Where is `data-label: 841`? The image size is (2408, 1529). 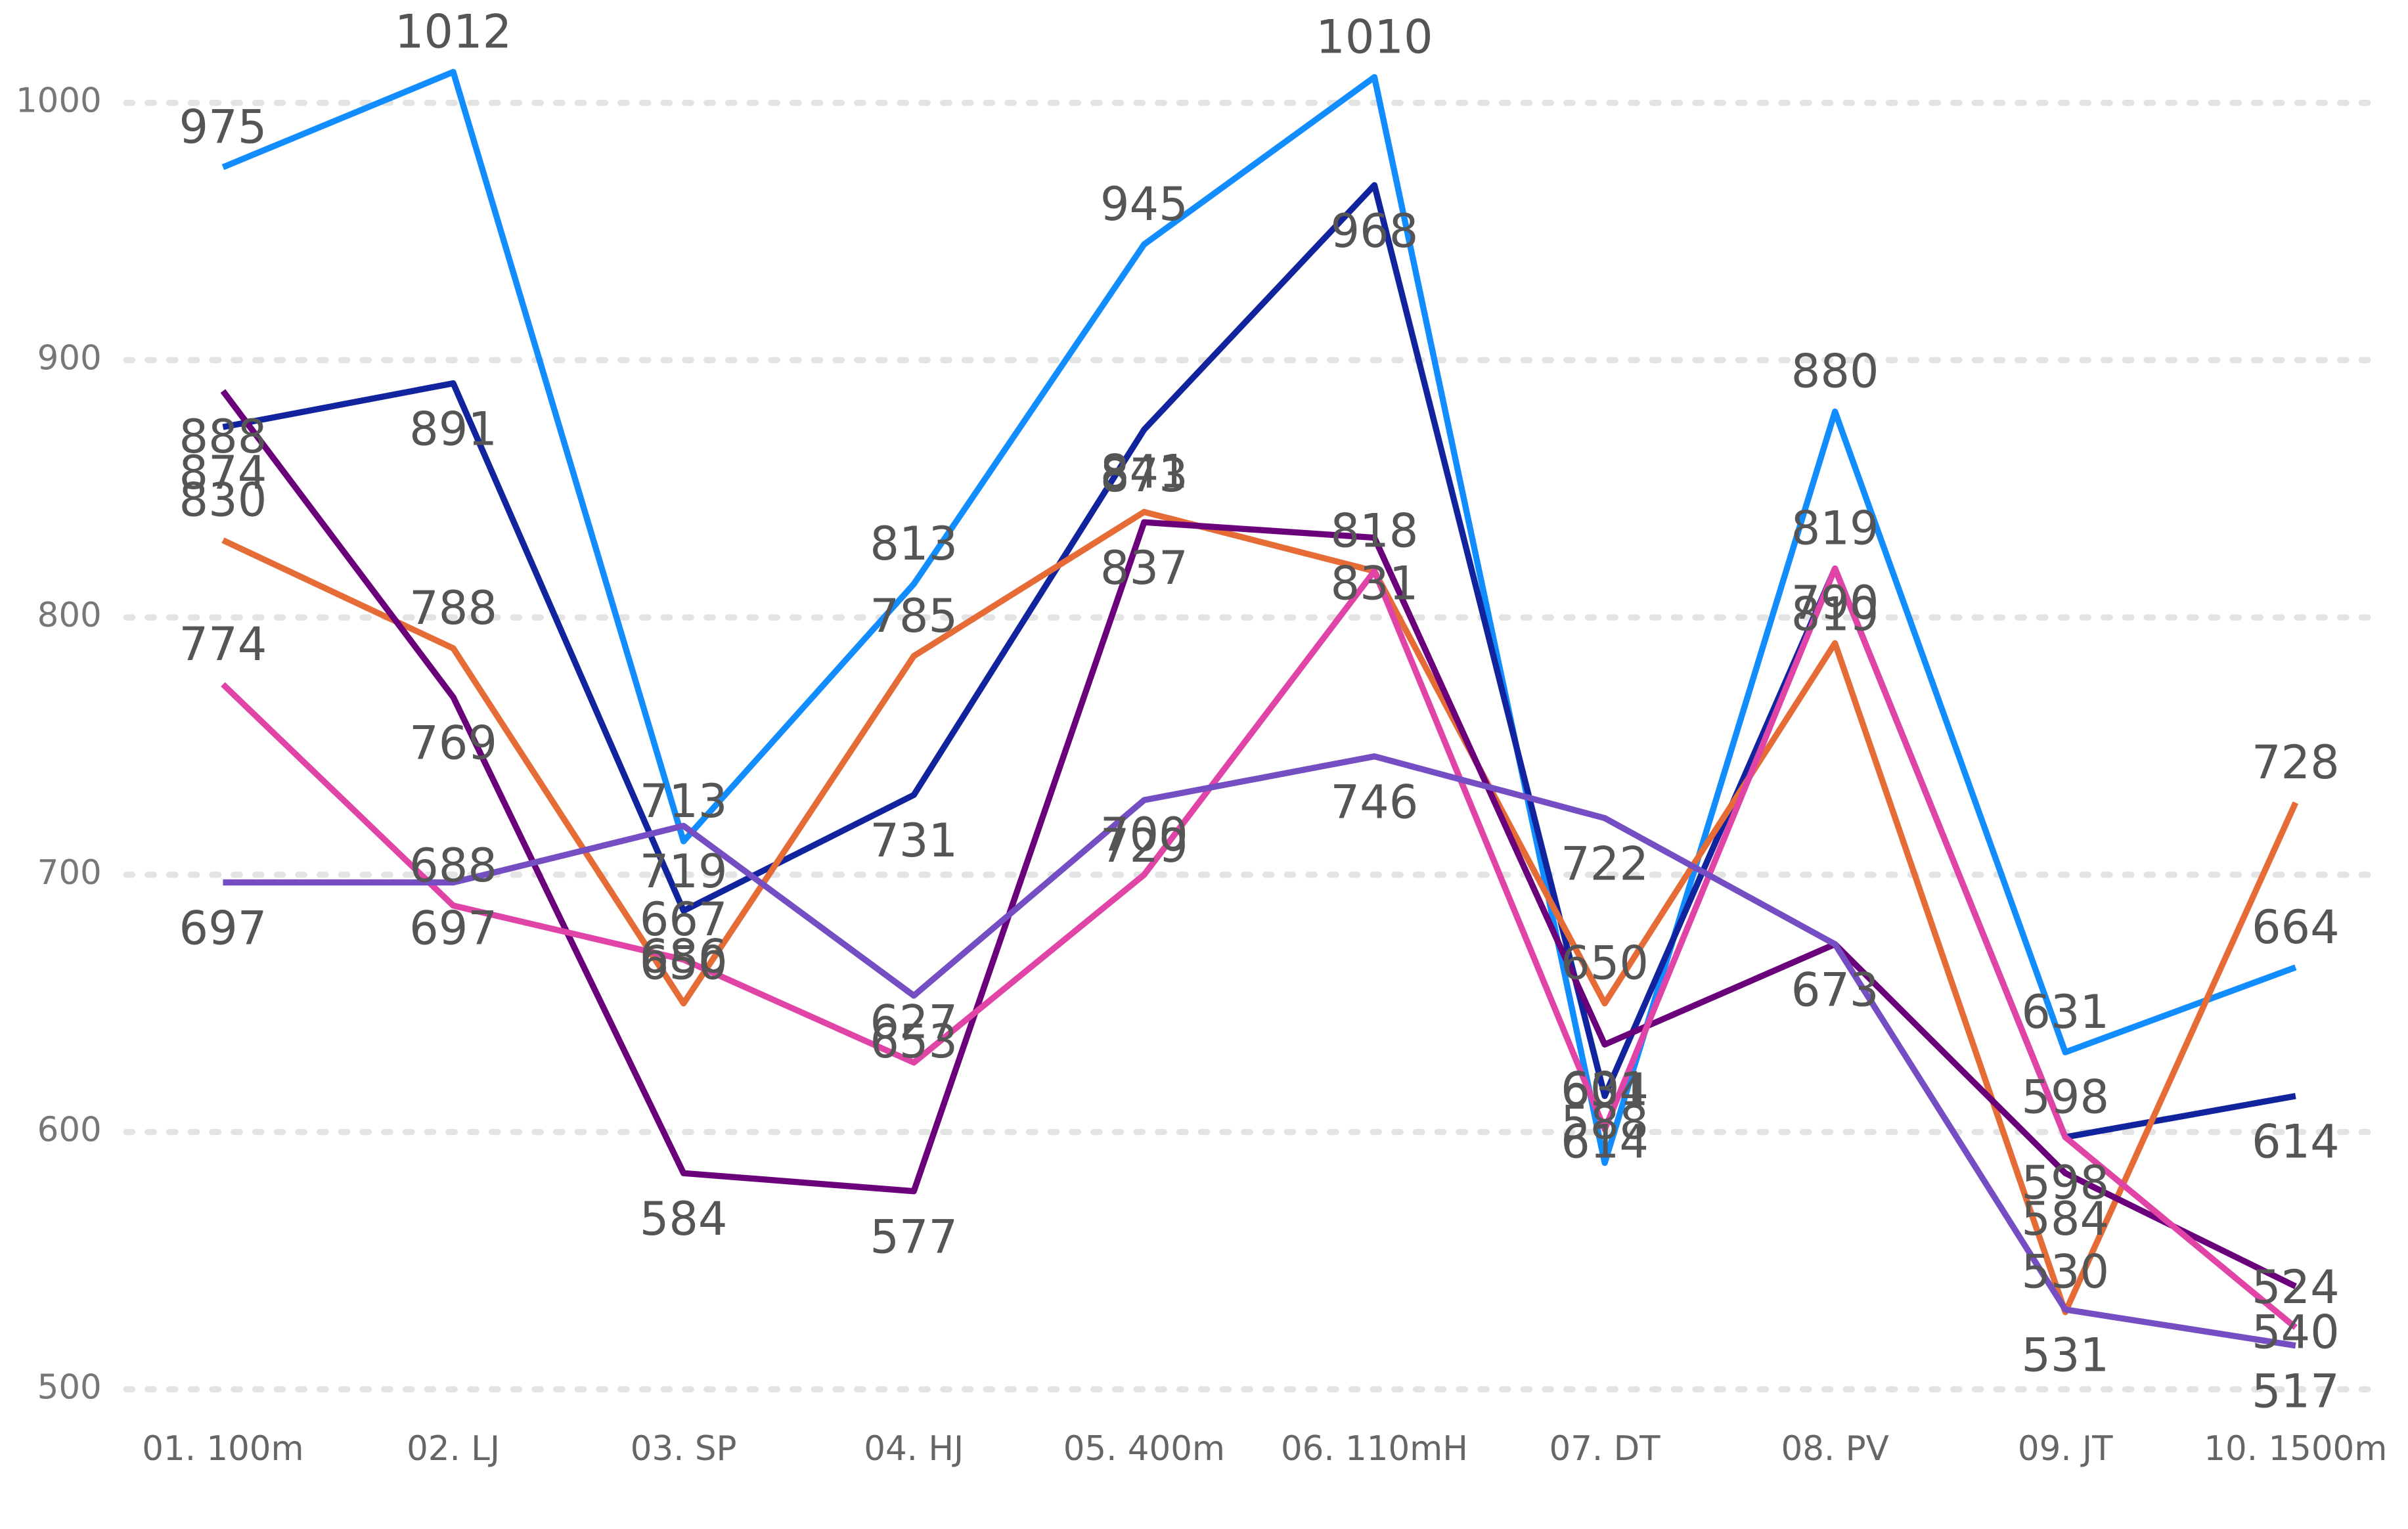
data-label: 841 is located at coordinates (1144, 472).